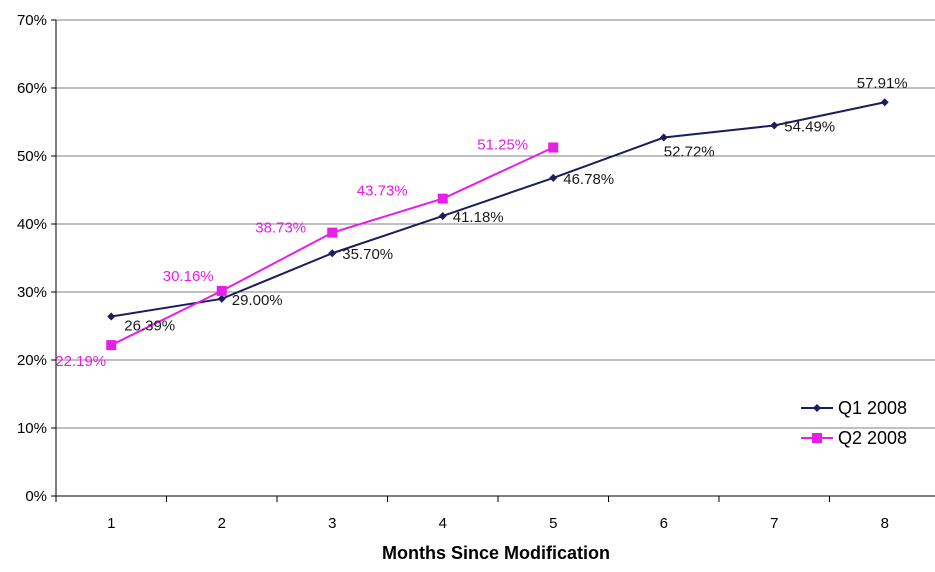 The image size is (935, 572). What do you see at coordinates (872, 408) in the screenshot?
I see `legend-q1-label: Q1 2008` at bounding box center [872, 408].